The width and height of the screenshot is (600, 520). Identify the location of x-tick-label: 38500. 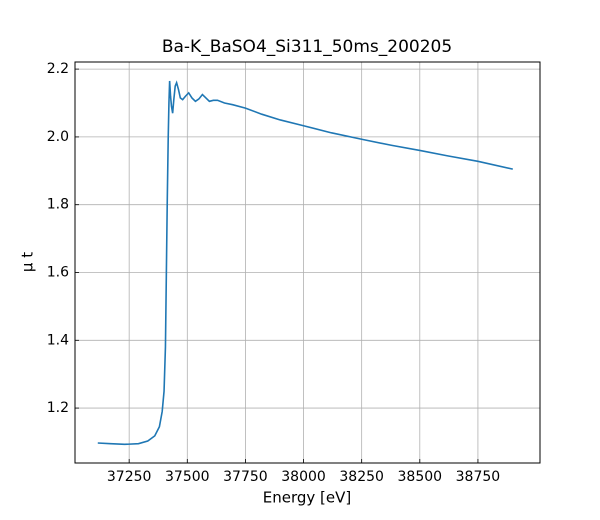
(420, 477).